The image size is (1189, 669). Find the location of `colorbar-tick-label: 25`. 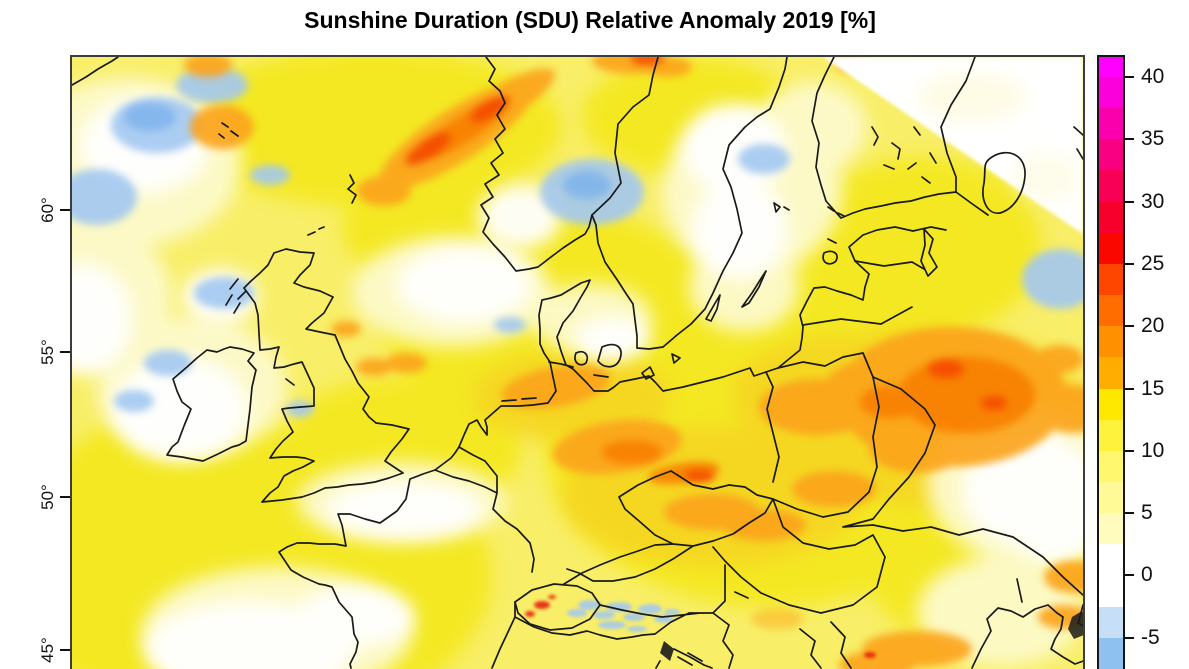

colorbar-tick-label: 25 is located at coordinates (1153, 263).